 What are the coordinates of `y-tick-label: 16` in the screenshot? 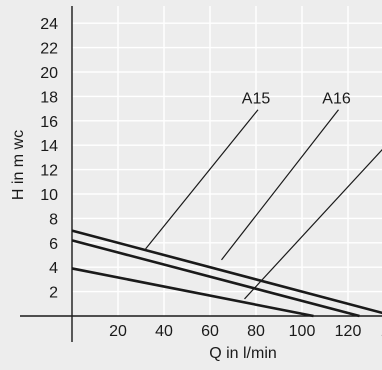 It's located at (49, 122).